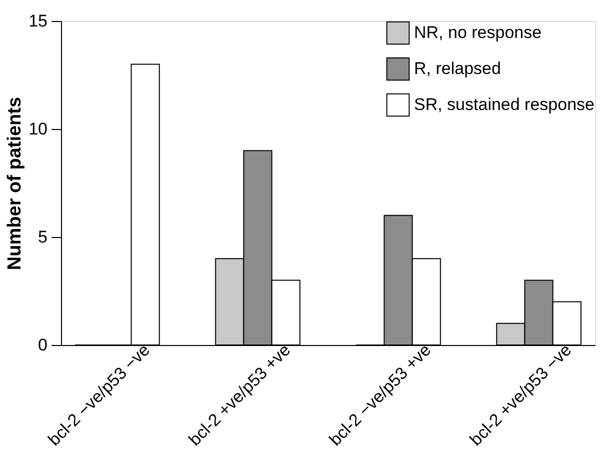 The image size is (600, 454). What do you see at coordinates (478, 32) in the screenshot?
I see `legend-label: NR, no response` at bounding box center [478, 32].